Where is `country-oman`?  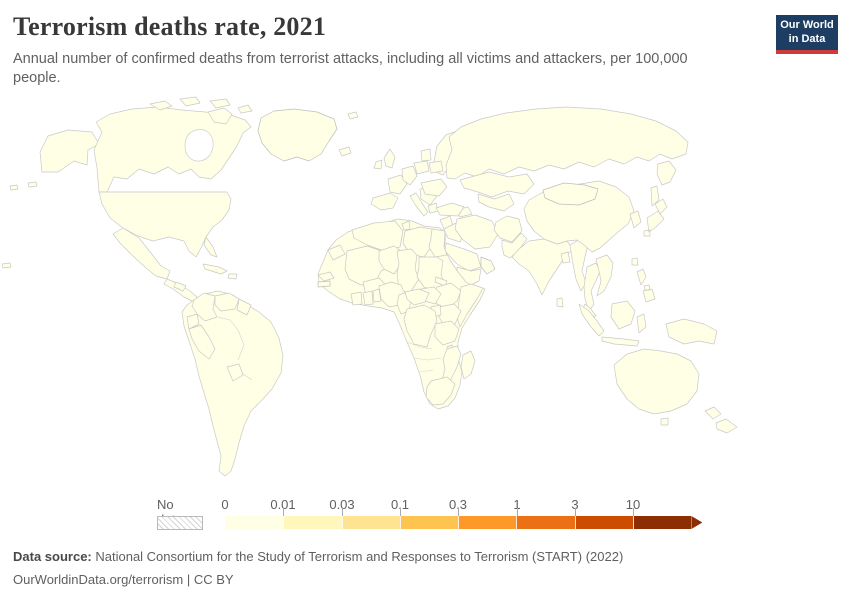 country-oman is located at coordinates (488, 265).